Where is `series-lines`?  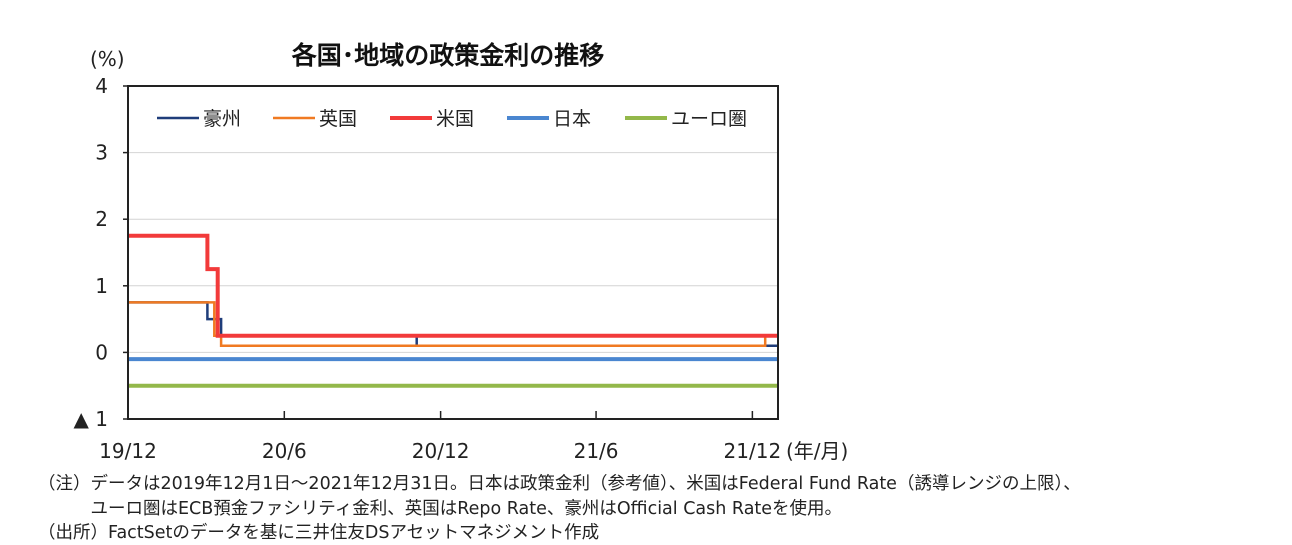 series-lines is located at coordinates (453, 310).